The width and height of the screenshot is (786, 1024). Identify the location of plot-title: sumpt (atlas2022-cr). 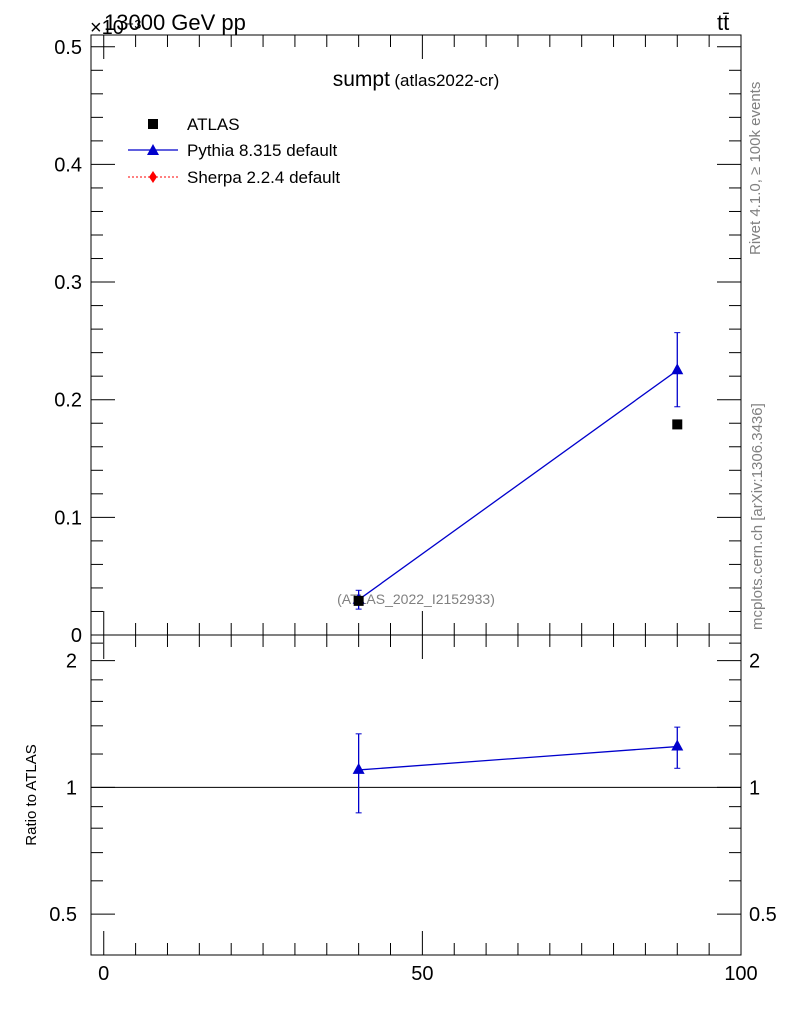
(416, 79).